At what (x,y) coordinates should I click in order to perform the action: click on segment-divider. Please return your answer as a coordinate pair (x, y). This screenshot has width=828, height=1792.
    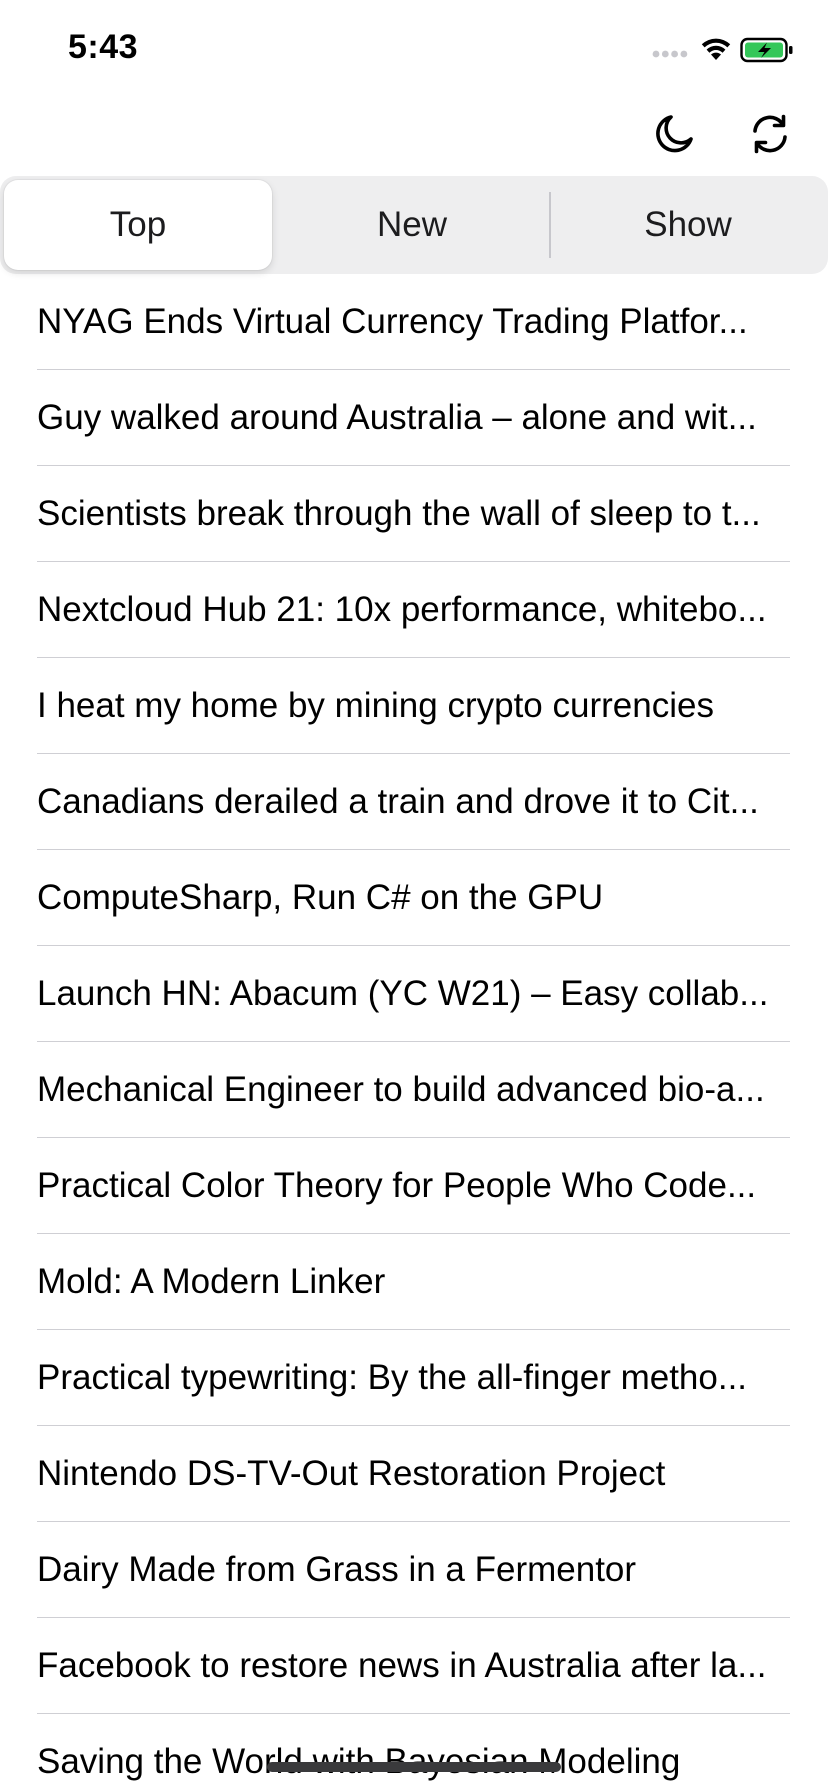
    Looking at the image, I should click on (550, 225).